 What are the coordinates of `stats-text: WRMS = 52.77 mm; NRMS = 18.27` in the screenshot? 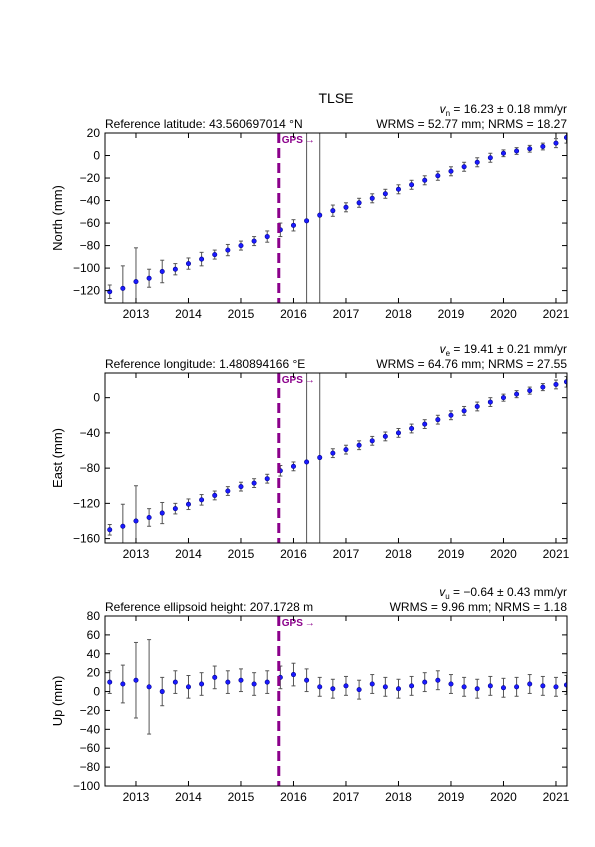 It's located at (471, 124).